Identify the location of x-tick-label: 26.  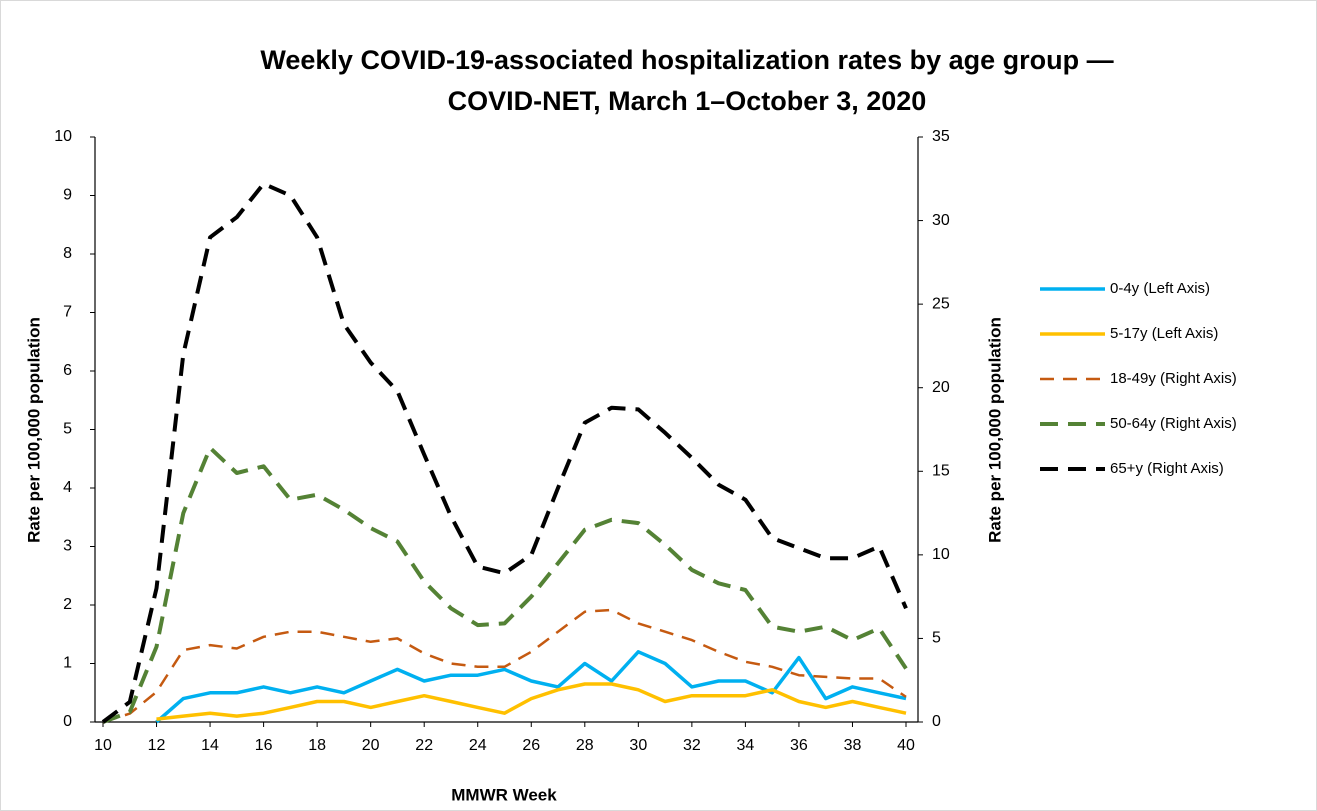
(531, 745).